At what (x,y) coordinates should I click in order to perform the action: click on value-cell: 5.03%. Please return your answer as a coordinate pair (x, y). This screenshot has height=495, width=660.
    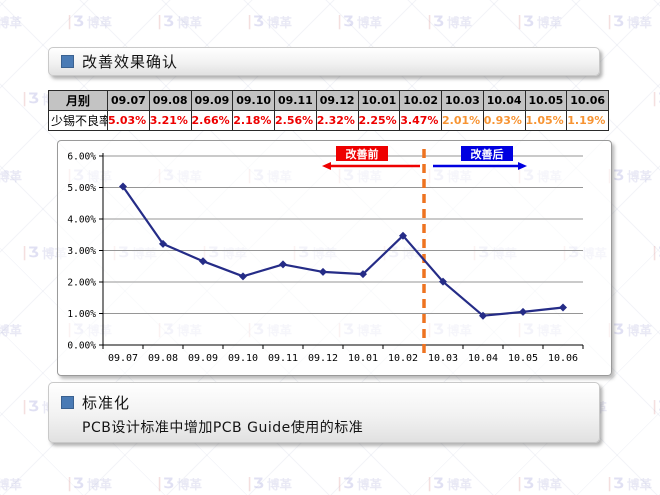
    Looking at the image, I should click on (128, 120).